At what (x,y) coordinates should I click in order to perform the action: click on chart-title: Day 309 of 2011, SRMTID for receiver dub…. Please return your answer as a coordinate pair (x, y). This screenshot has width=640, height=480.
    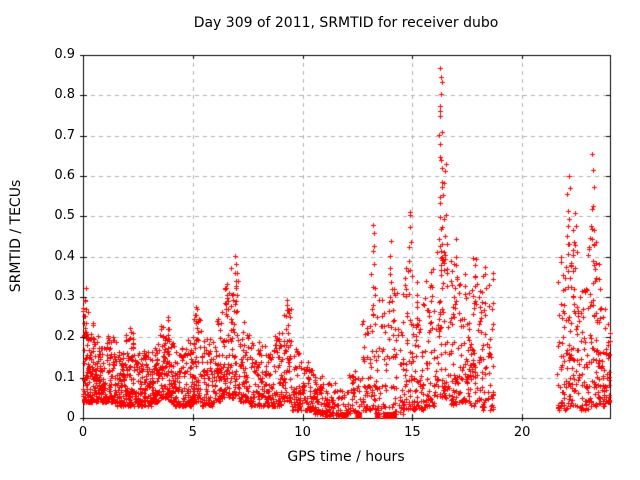
    Looking at the image, I should click on (346, 23).